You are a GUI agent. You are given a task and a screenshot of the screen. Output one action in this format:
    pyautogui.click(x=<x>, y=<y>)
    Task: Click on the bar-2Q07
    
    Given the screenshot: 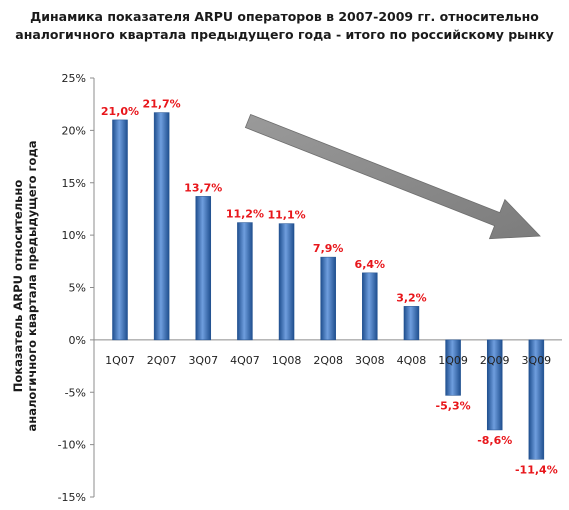 What is the action you would take?
    pyautogui.click(x=161, y=226)
    